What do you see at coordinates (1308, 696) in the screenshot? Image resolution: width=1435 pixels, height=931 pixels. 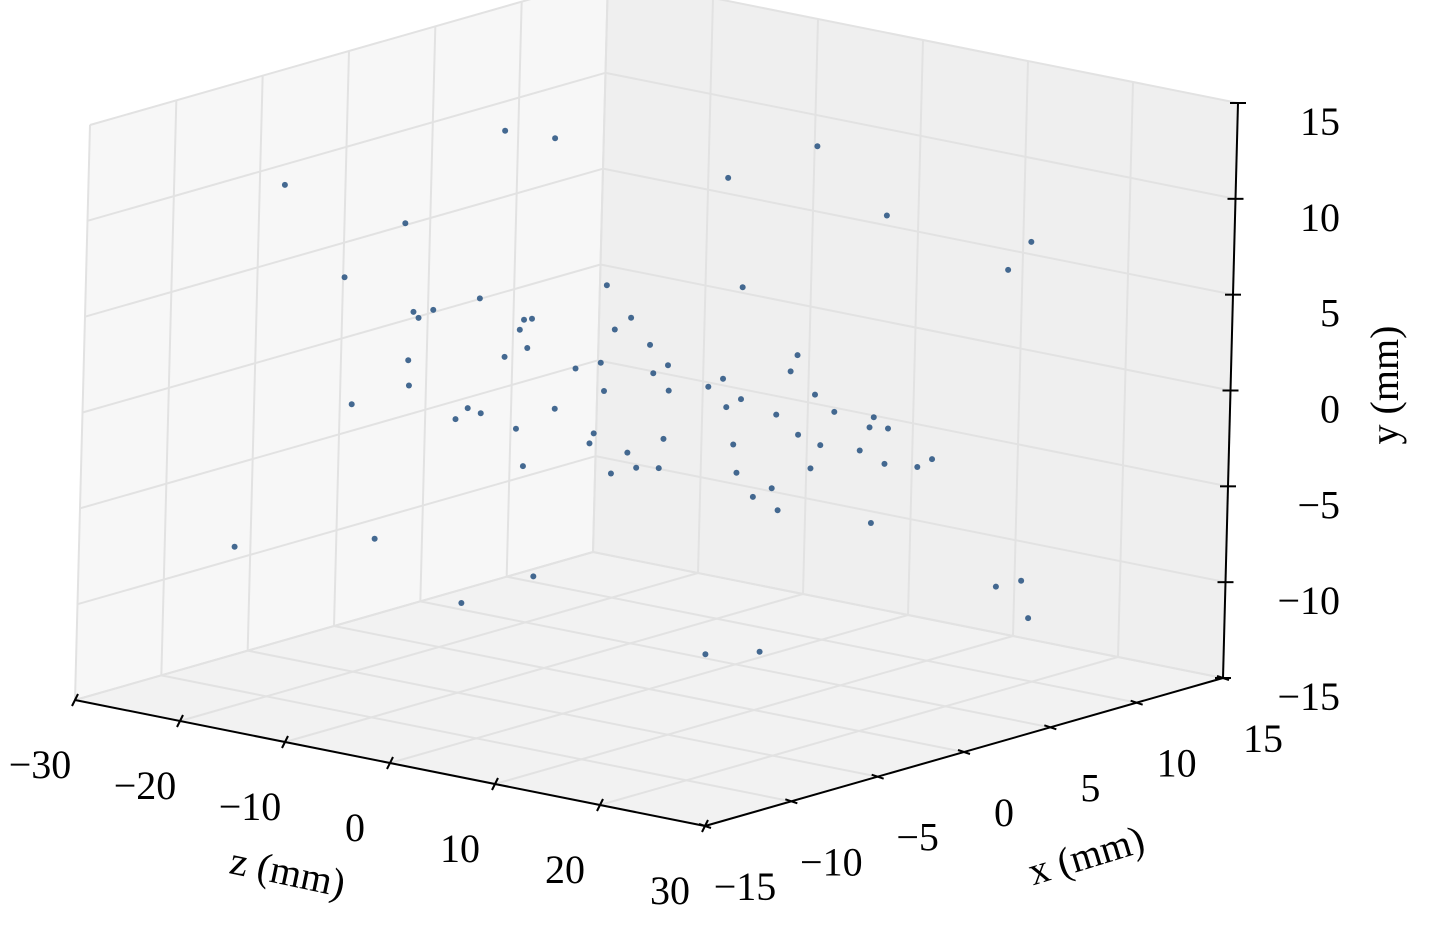 I see `y-tick-label: −15` at bounding box center [1308, 696].